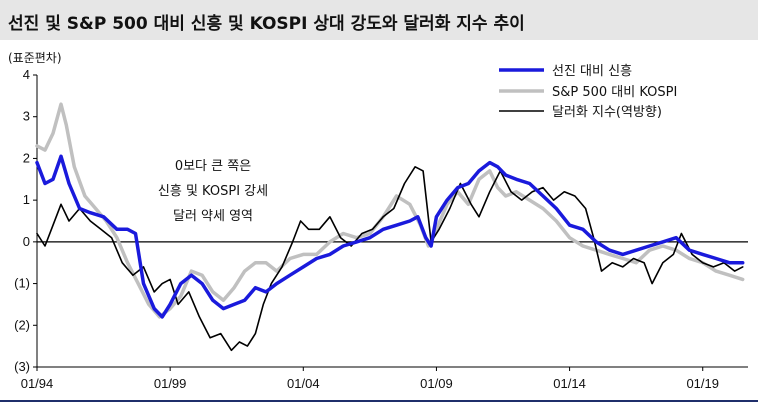 Image resolution: width=758 pixels, height=410 pixels. What do you see at coordinates (569, 383) in the screenshot?
I see `x-tick-label: 01/14` at bounding box center [569, 383].